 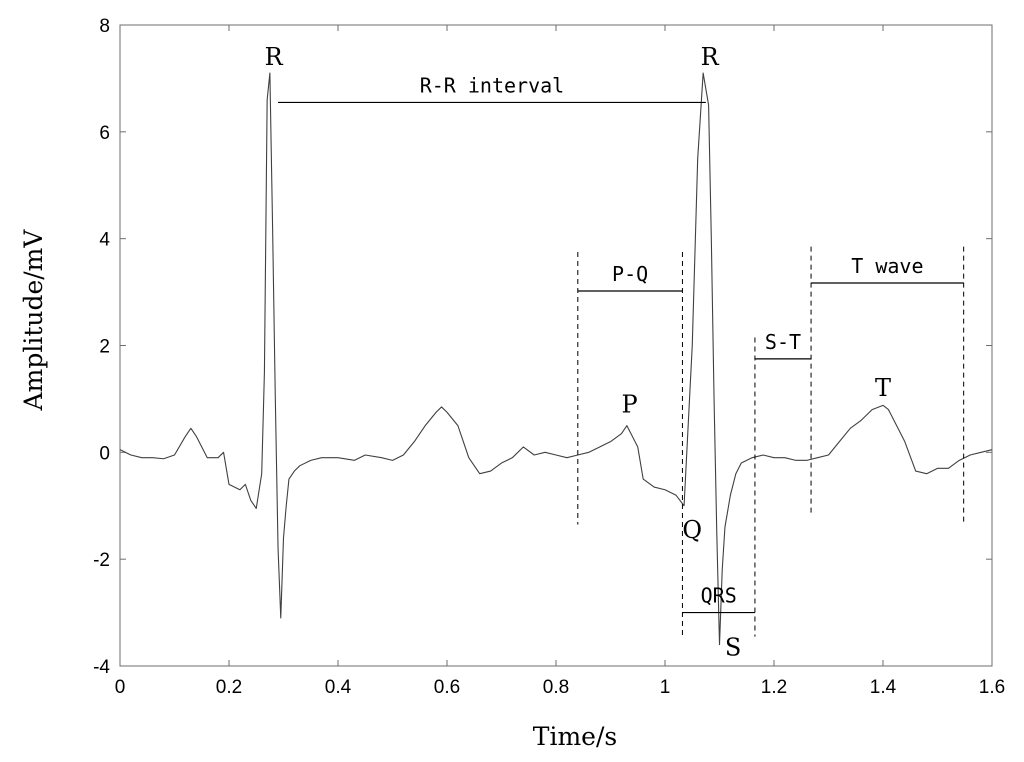 I want to click on x-tick-label: 0.2, so click(x=229, y=687).